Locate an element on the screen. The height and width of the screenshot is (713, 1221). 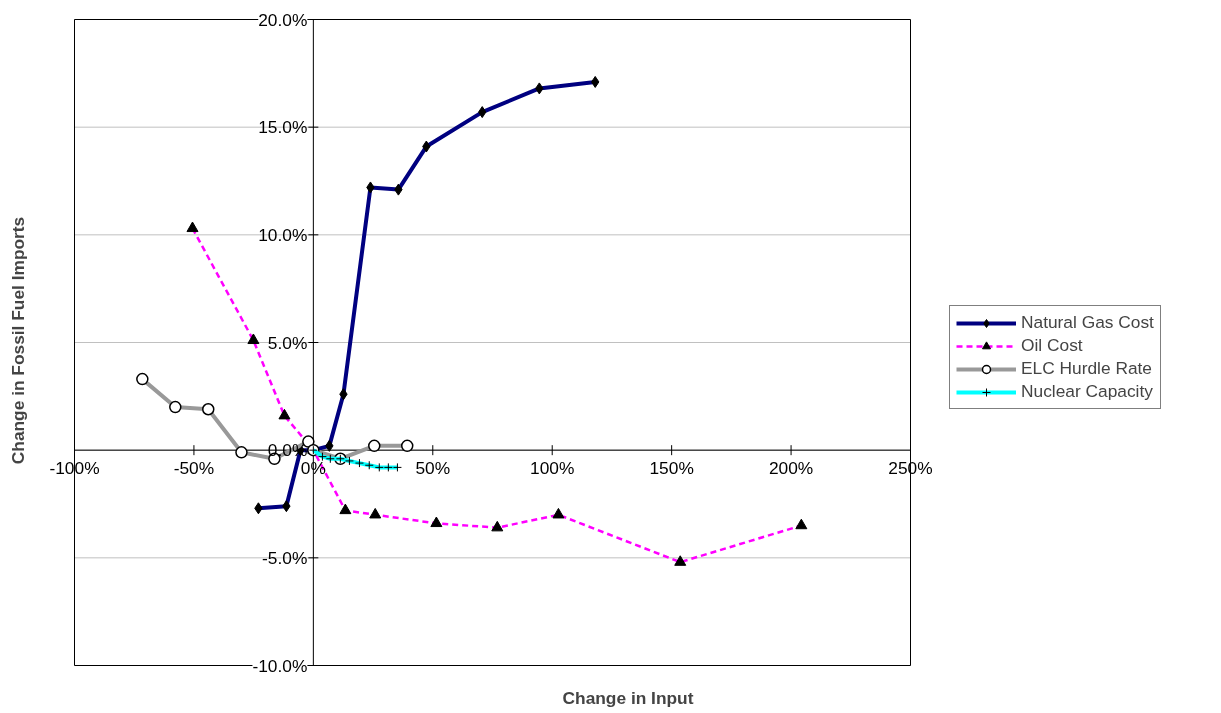
legend-label: ELC Hurdle Rate is located at coordinates (1086, 368).